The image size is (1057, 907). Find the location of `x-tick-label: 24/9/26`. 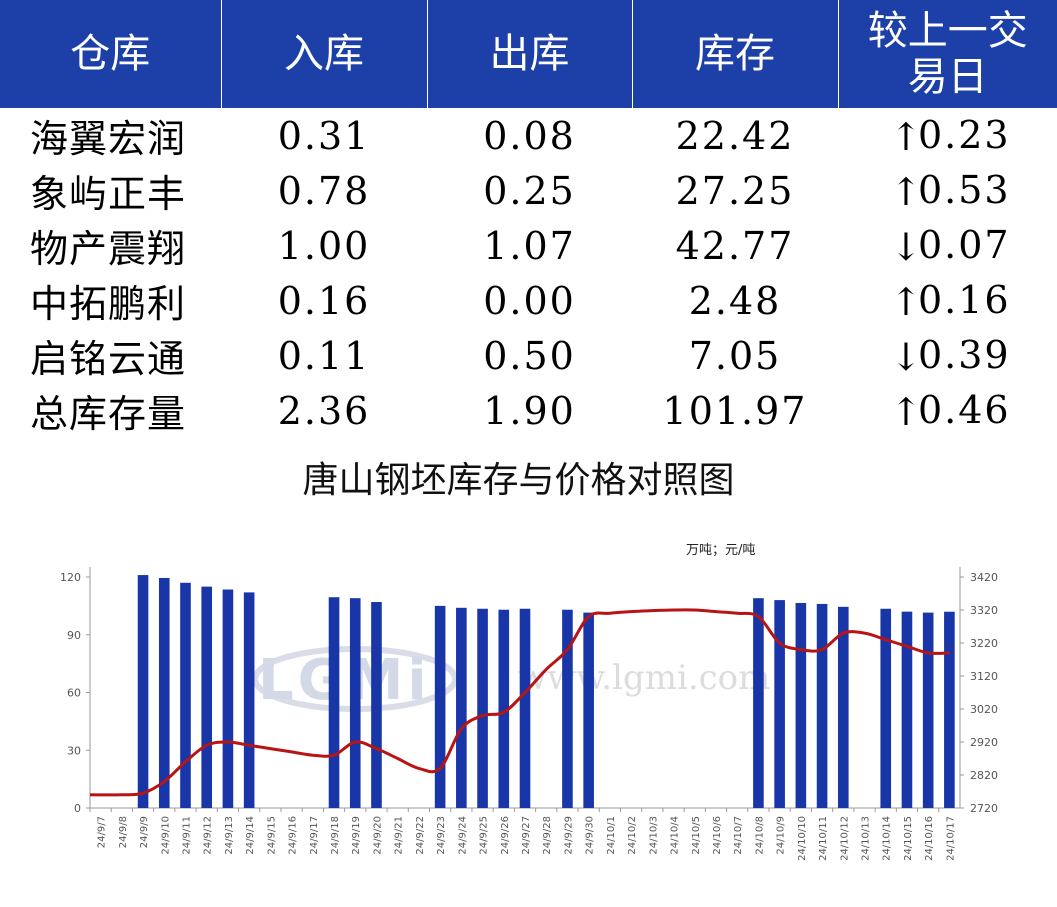

x-tick-label: 24/9/26 is located at coordinates (505, 835).